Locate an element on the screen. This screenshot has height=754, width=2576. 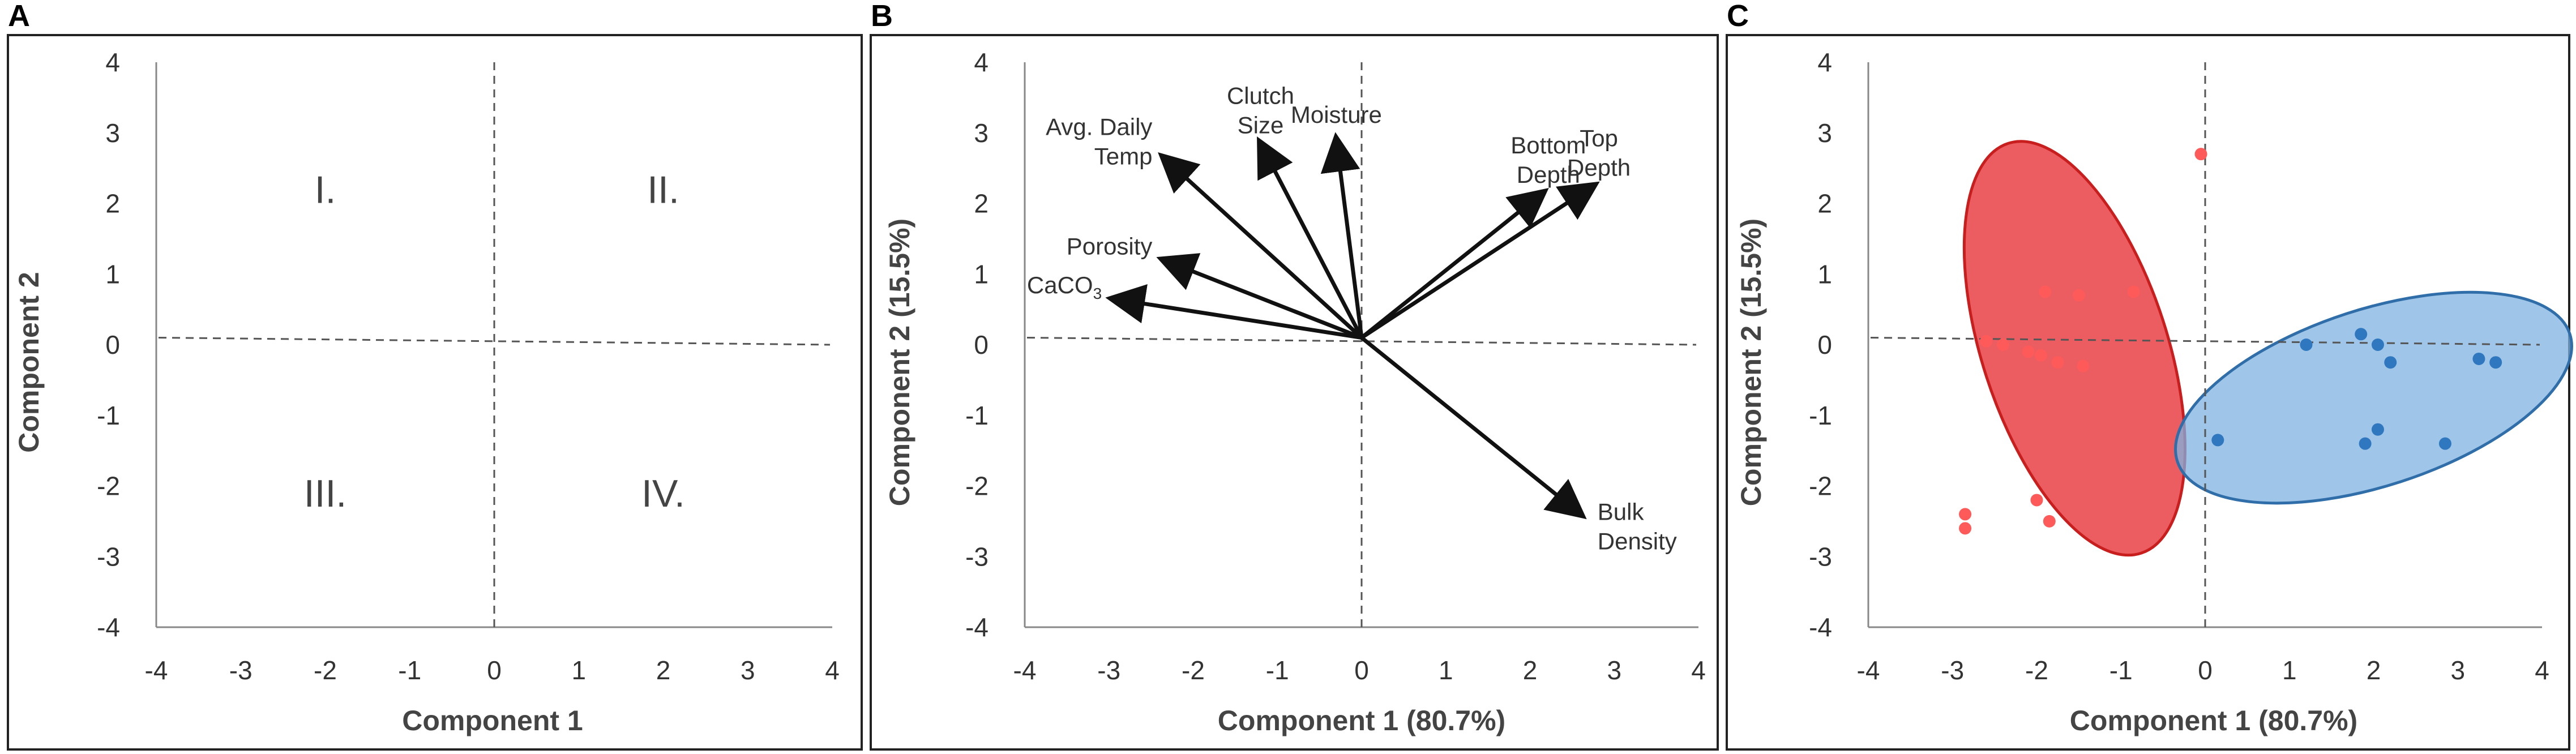
panel-a-y-ticks: 4 3 2 1 0 -1 -2 -3 -4 is located at coordinates (108, 345).